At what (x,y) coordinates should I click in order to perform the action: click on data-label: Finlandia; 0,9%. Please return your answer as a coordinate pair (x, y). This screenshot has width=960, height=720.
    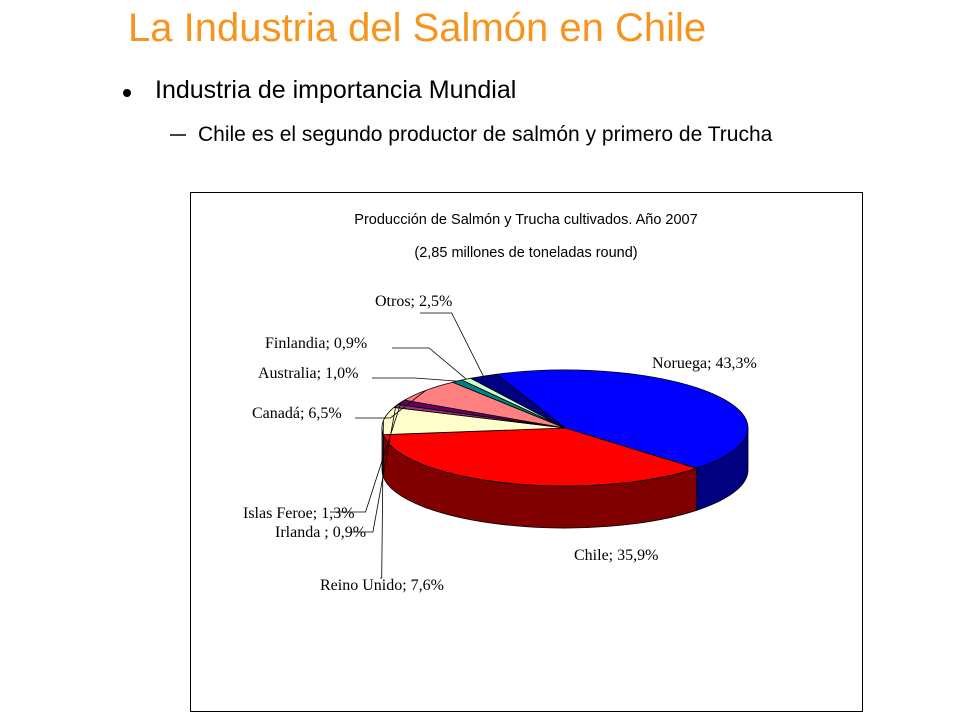
    Looking at the image, I should click on (316, 343).